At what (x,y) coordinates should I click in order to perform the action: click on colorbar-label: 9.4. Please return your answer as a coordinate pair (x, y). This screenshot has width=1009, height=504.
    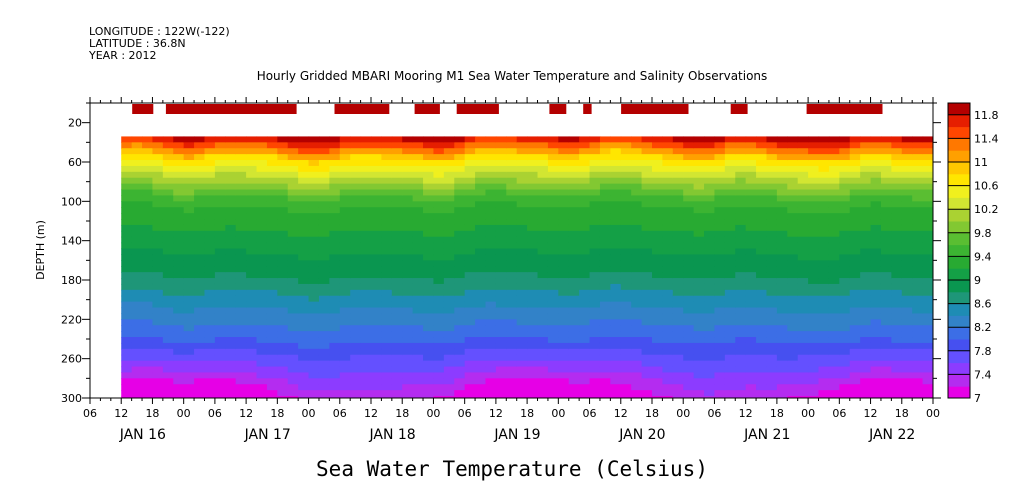
    Looking at the image, I should click on (983, 256).